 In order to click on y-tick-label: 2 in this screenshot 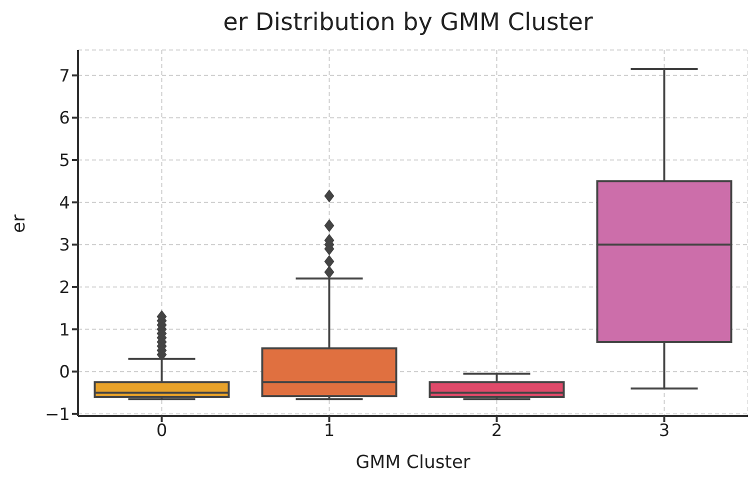, I will do `click(64, 288)`.